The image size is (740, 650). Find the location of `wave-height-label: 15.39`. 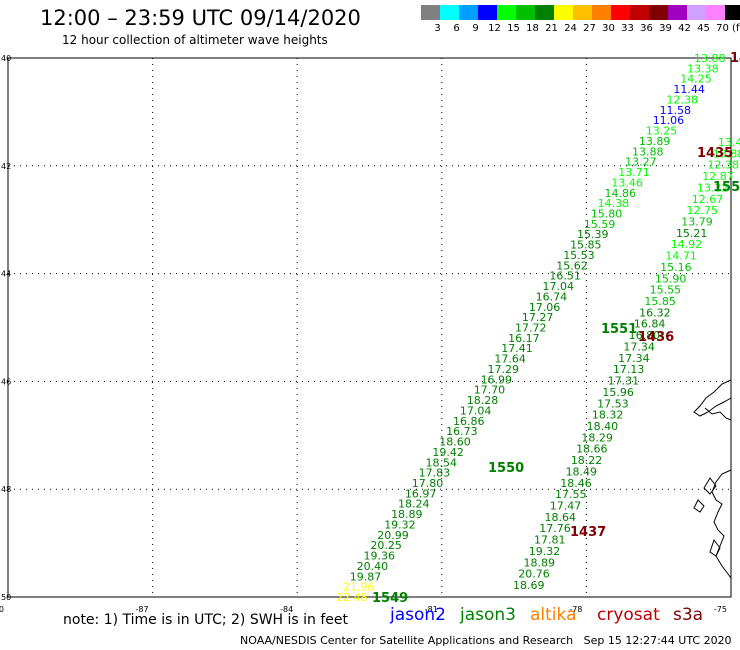

wave-height-label: 15.39 is located at coordinates (593, 234).